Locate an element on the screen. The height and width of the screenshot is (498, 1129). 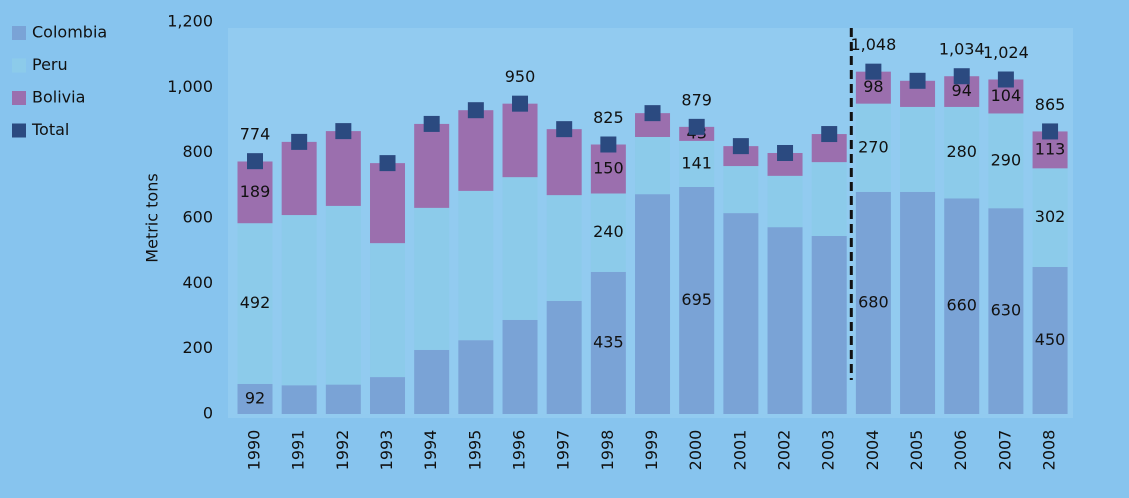
data-label: 94 is located at coordinates (962, 90).